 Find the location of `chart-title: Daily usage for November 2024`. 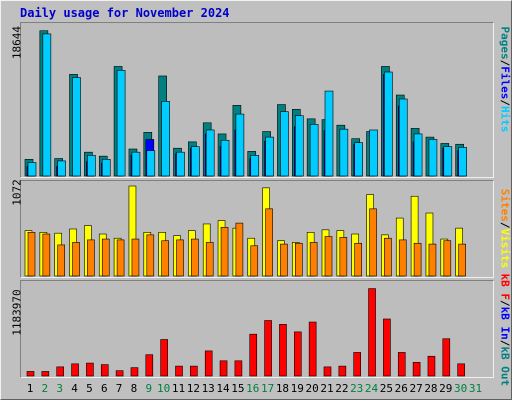

chart-title: Daily usage for November 2024 is located at coordinates (125, 13).